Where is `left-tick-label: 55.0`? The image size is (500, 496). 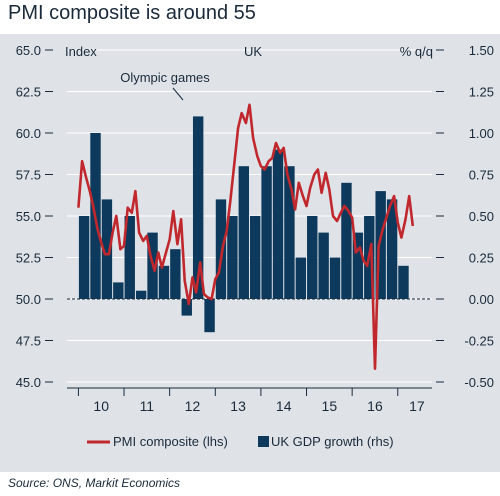
left-tick-label: 55.0 is located at coordinates (28, 216).